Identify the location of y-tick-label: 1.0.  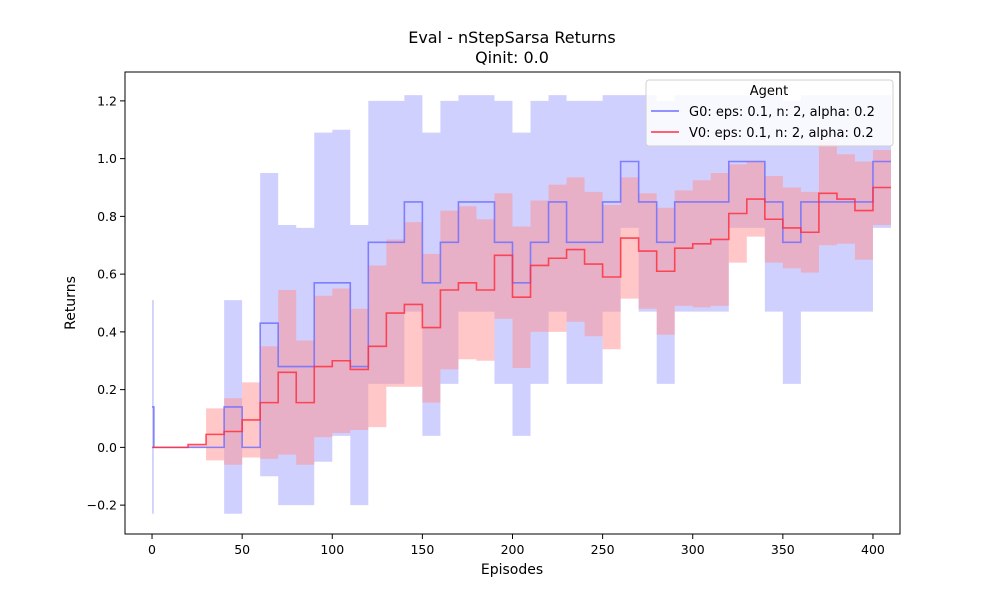
(107, 158).